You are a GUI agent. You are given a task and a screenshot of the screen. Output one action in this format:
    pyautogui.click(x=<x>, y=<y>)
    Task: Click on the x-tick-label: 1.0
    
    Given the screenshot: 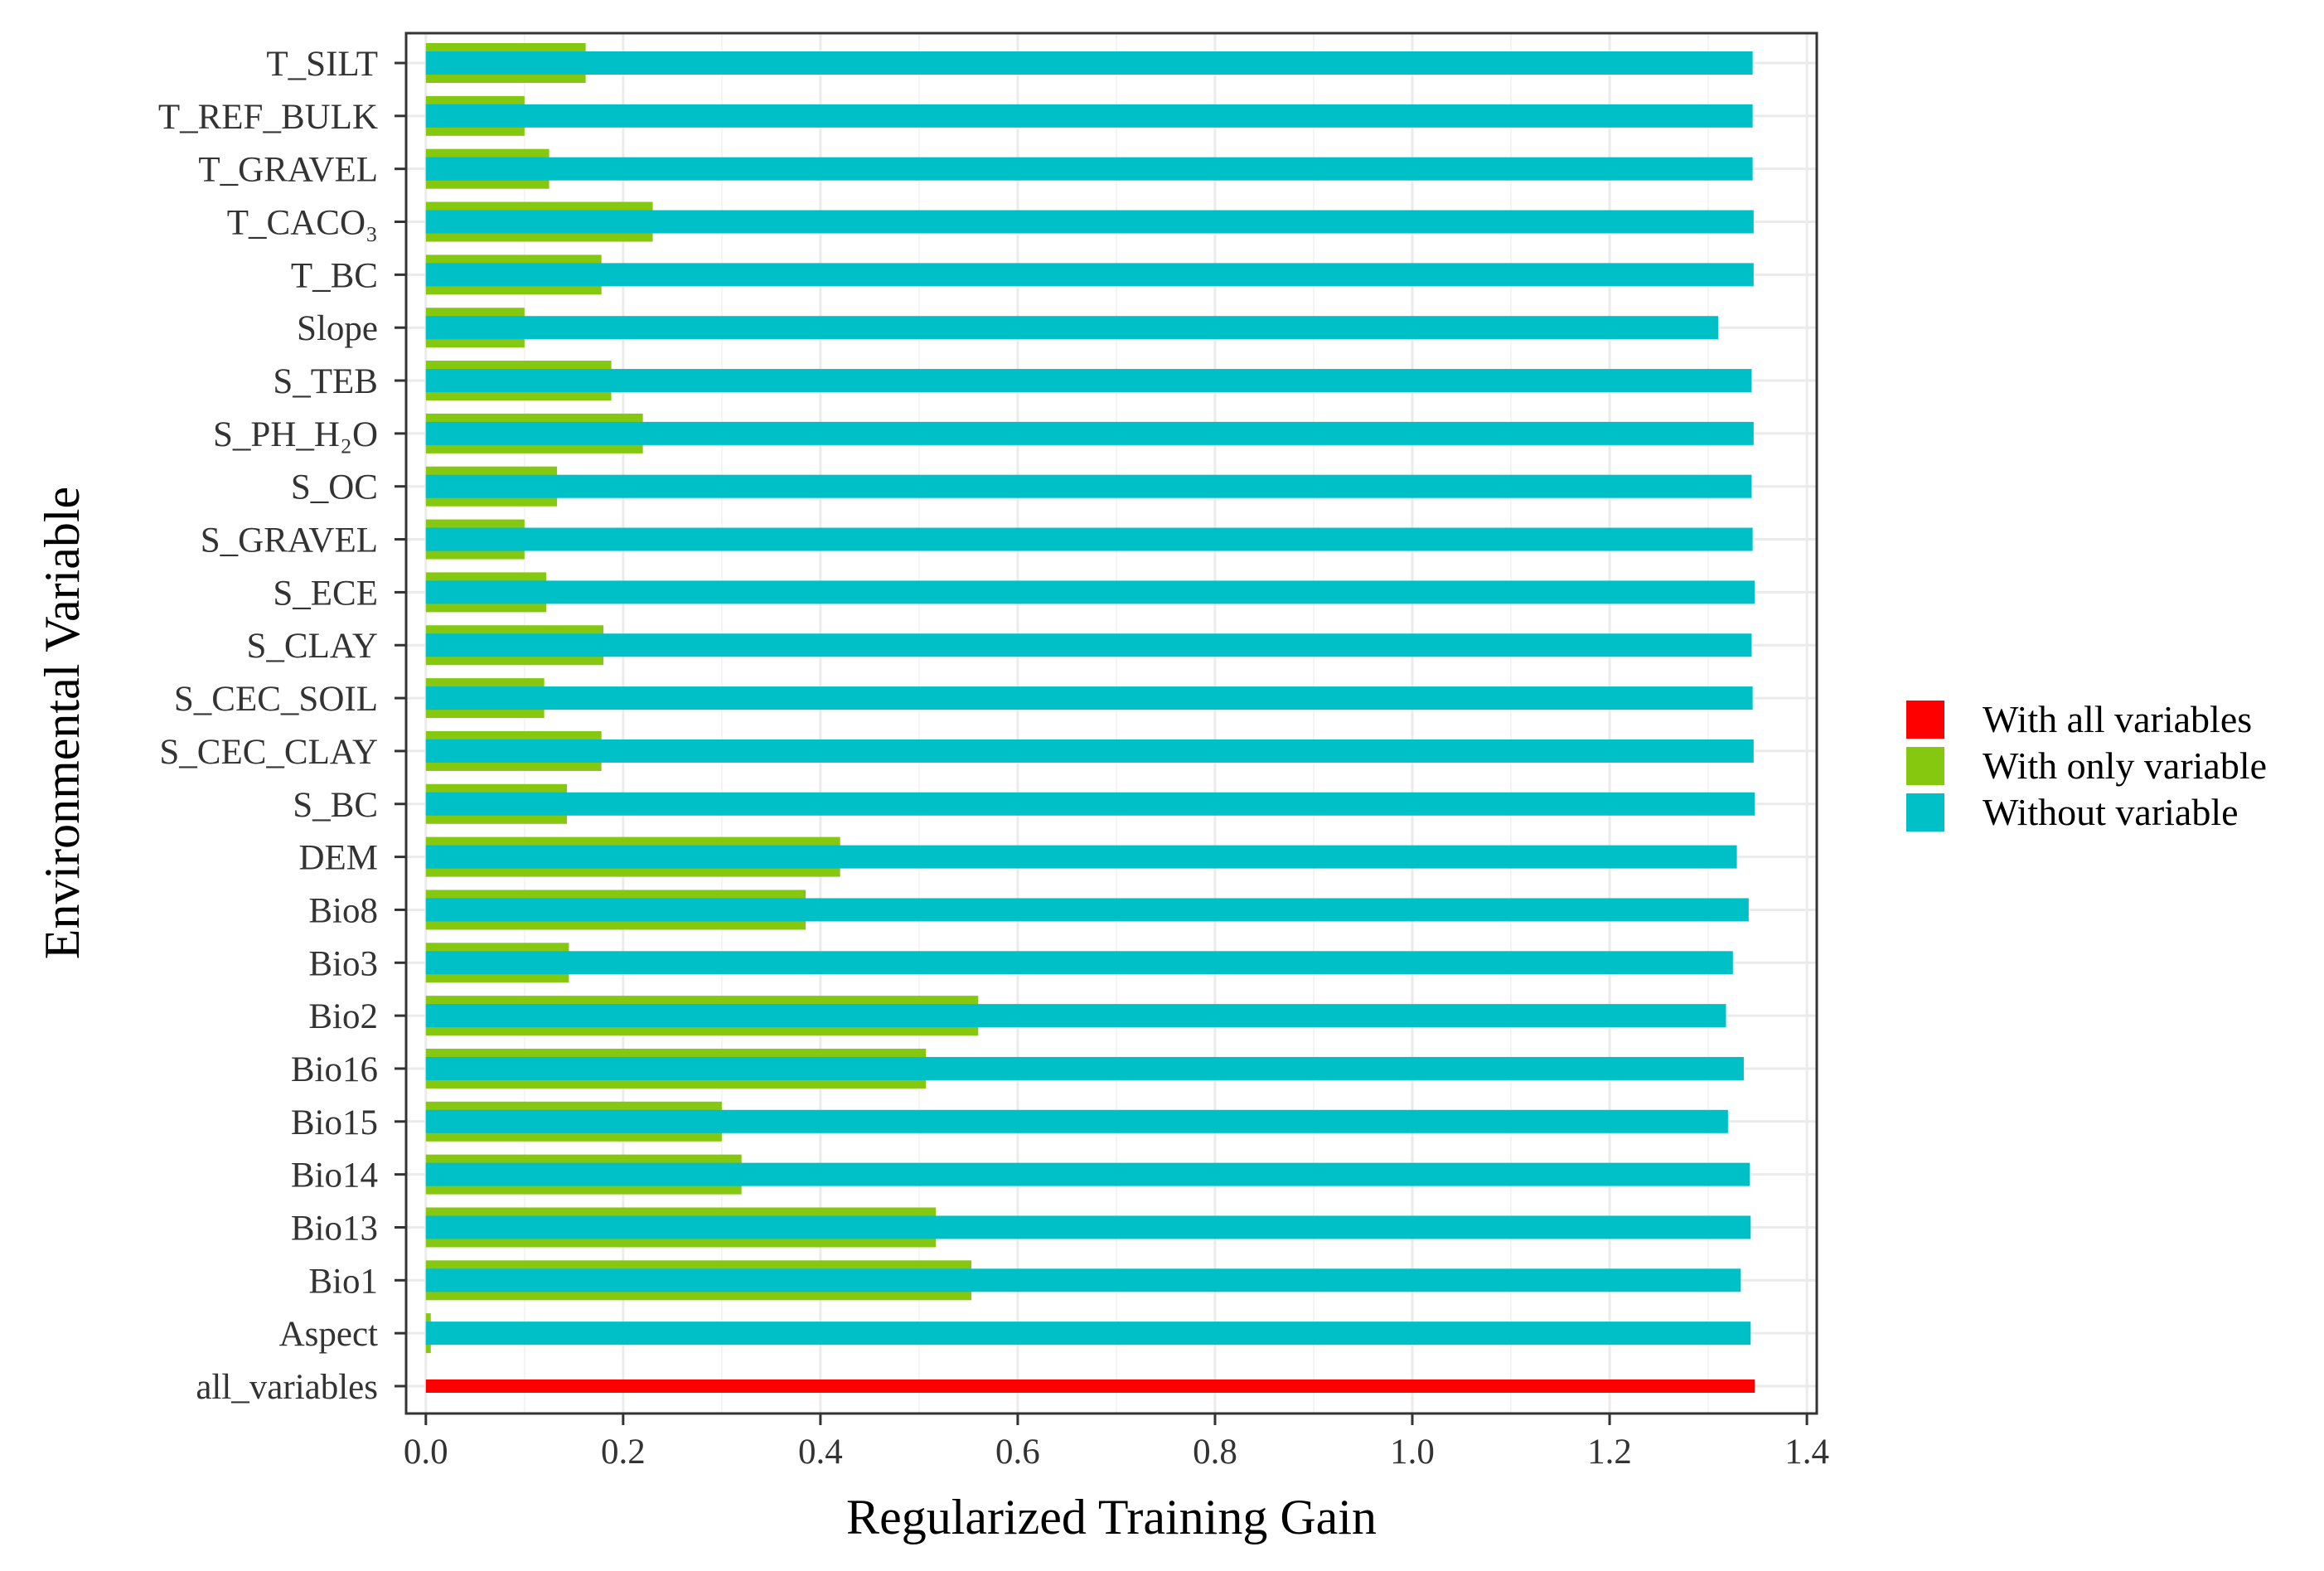 What is the action you would take?
    pyautogui.click(x=1412, y=1452)
    